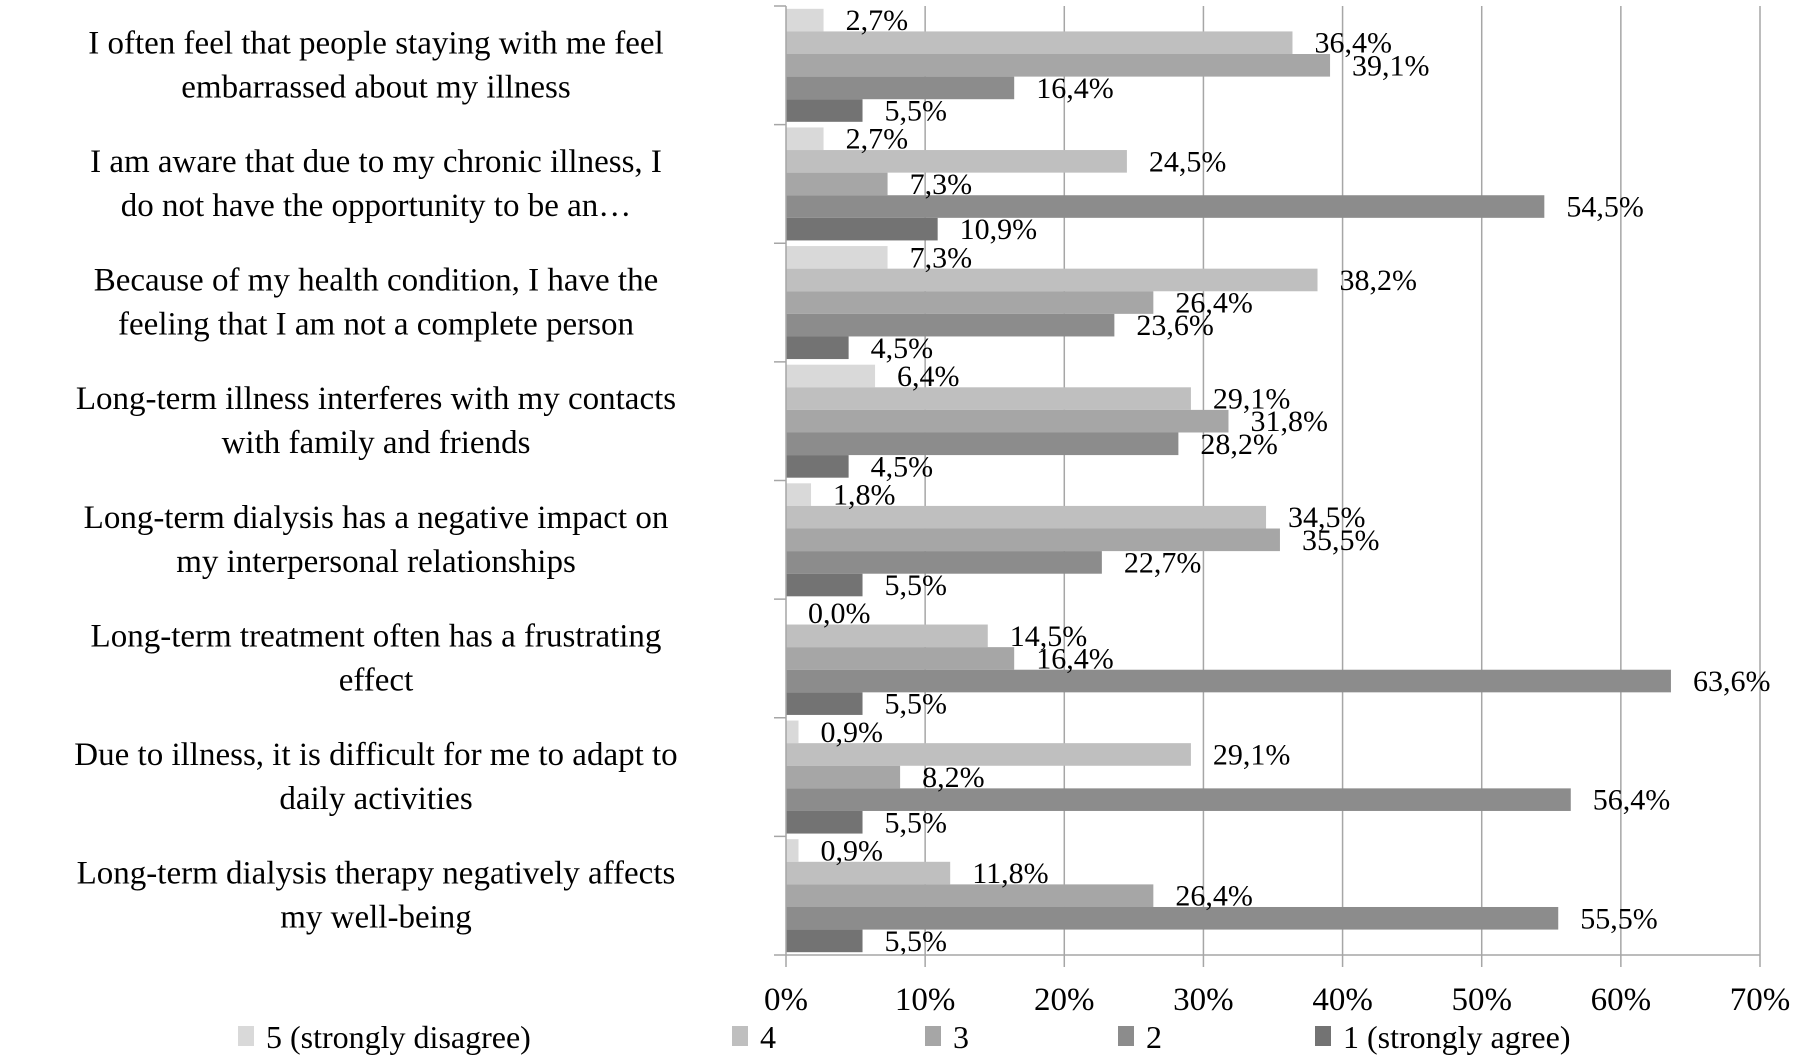 This screenshot has width=1795, height=1059. What do you see at coordinates (941, 184) in the screenshot?
I see `data-label: 7,3%` at bounding box center [941, 184].